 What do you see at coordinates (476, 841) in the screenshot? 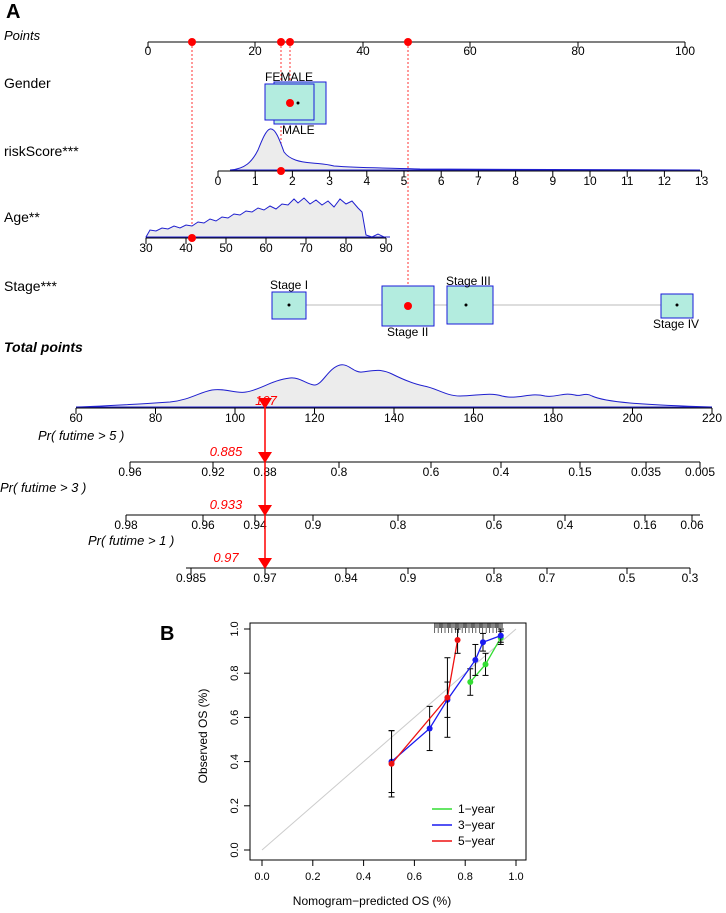
I see `legend-5yr-label: 5−year` at bounding box center [476, 841].